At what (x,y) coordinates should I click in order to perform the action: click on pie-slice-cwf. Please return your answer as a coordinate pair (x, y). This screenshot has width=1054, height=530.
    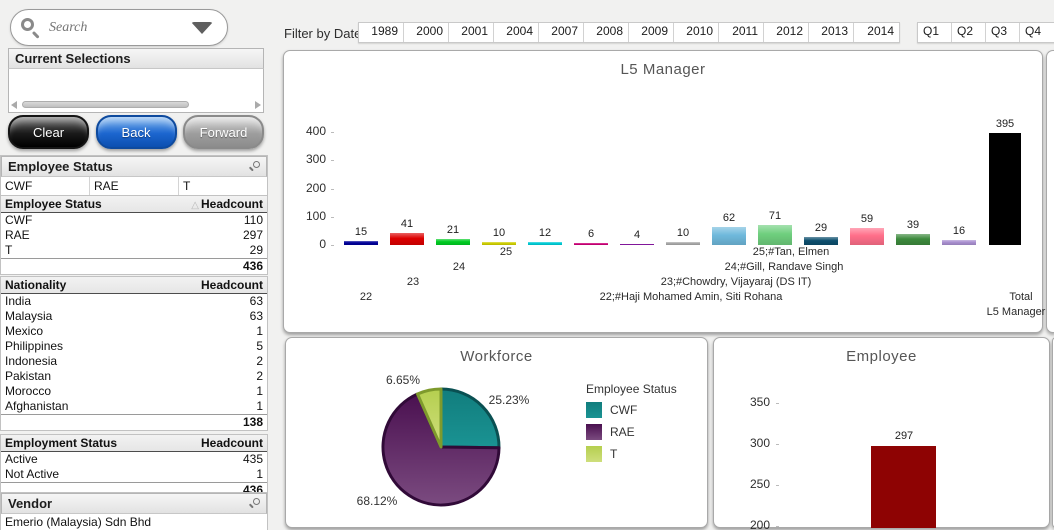
    Looking at the image, I should click on (470, 418).